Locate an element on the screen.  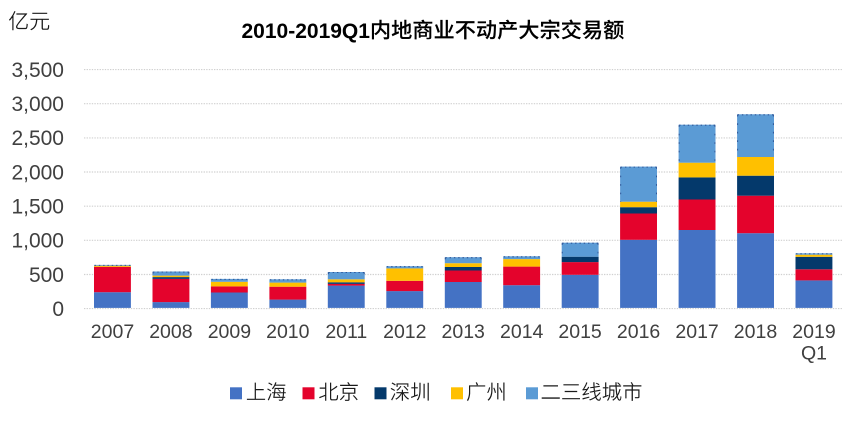
svg-text: 2016 is located at coordinates (638, 332).